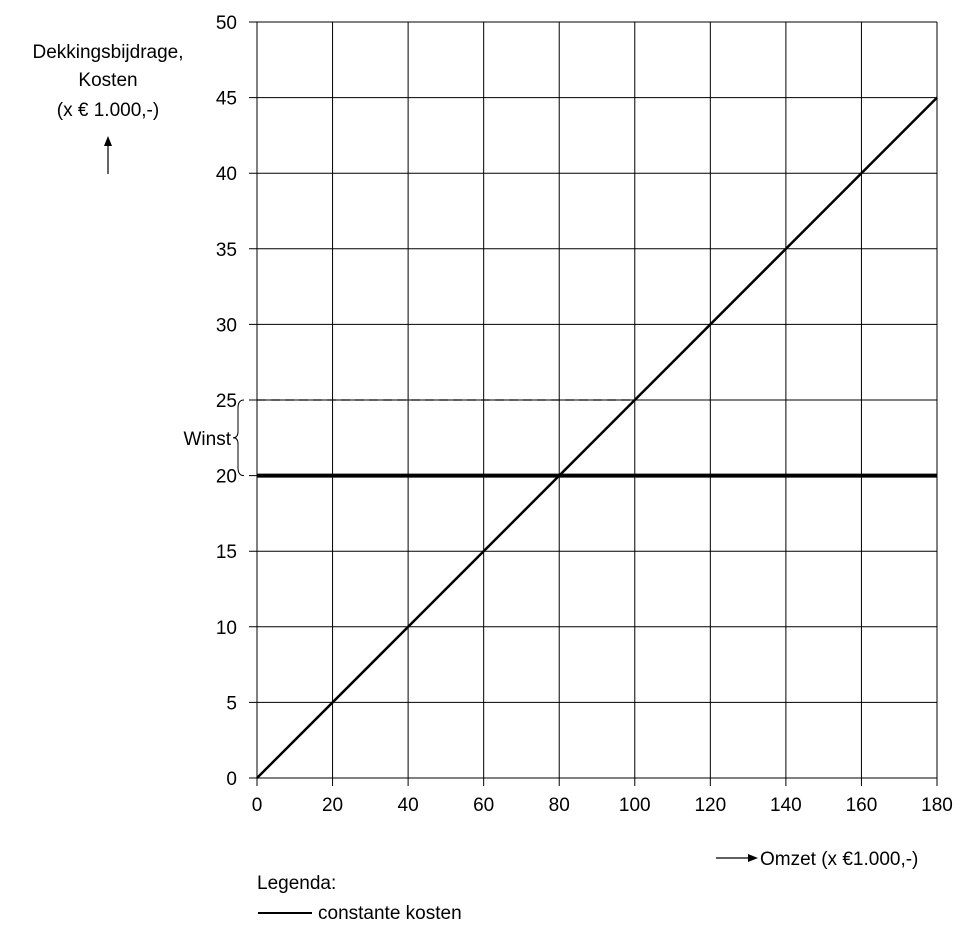  What do you see at coordinates (332, 805) in the screenshot?
I see `x-tick-label: 20` at bounding box center [332, 805].